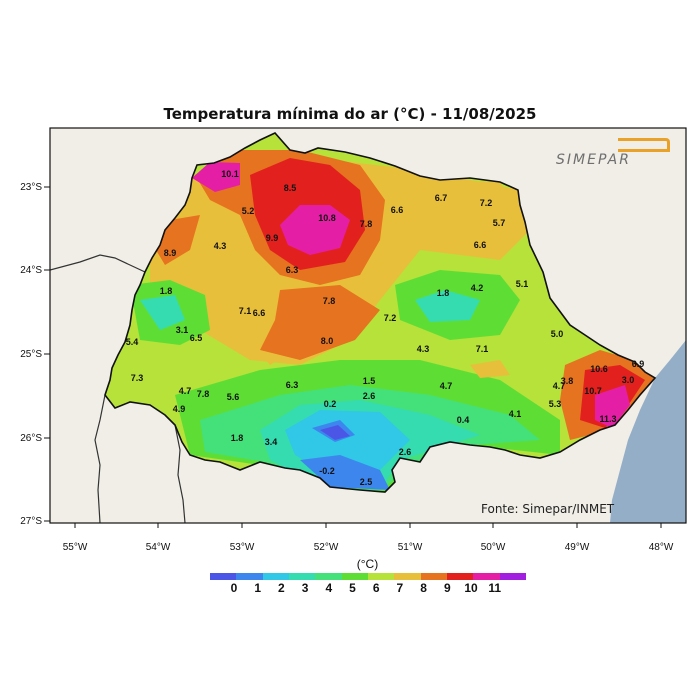 The image size is (700, 700). I want to click on colorbar-tick-label: 0, so click(234, 588).